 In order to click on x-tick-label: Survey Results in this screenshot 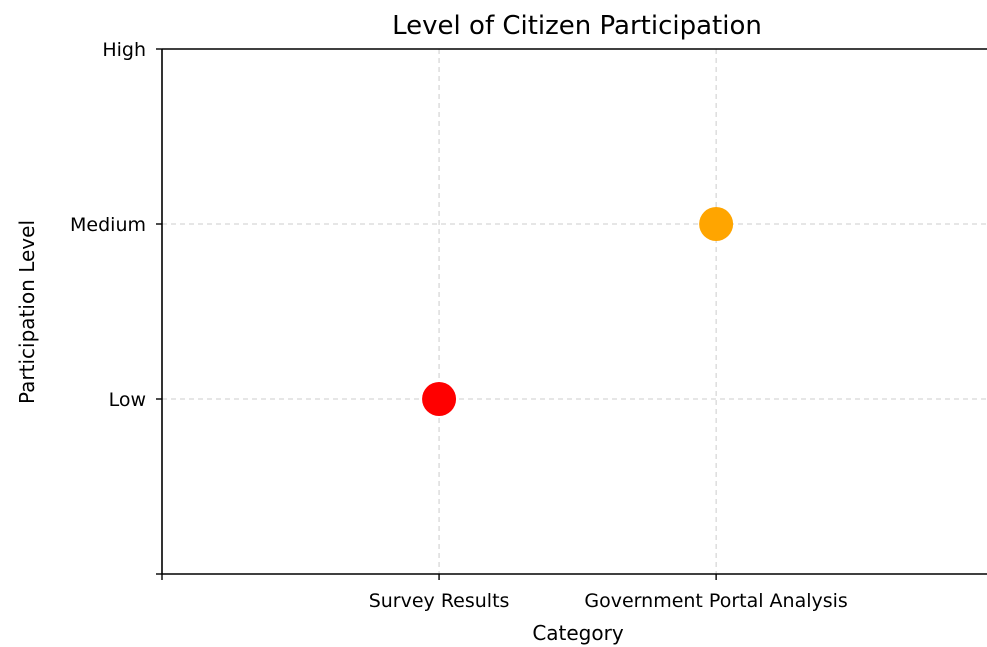, I will do `click(439, 601)`.